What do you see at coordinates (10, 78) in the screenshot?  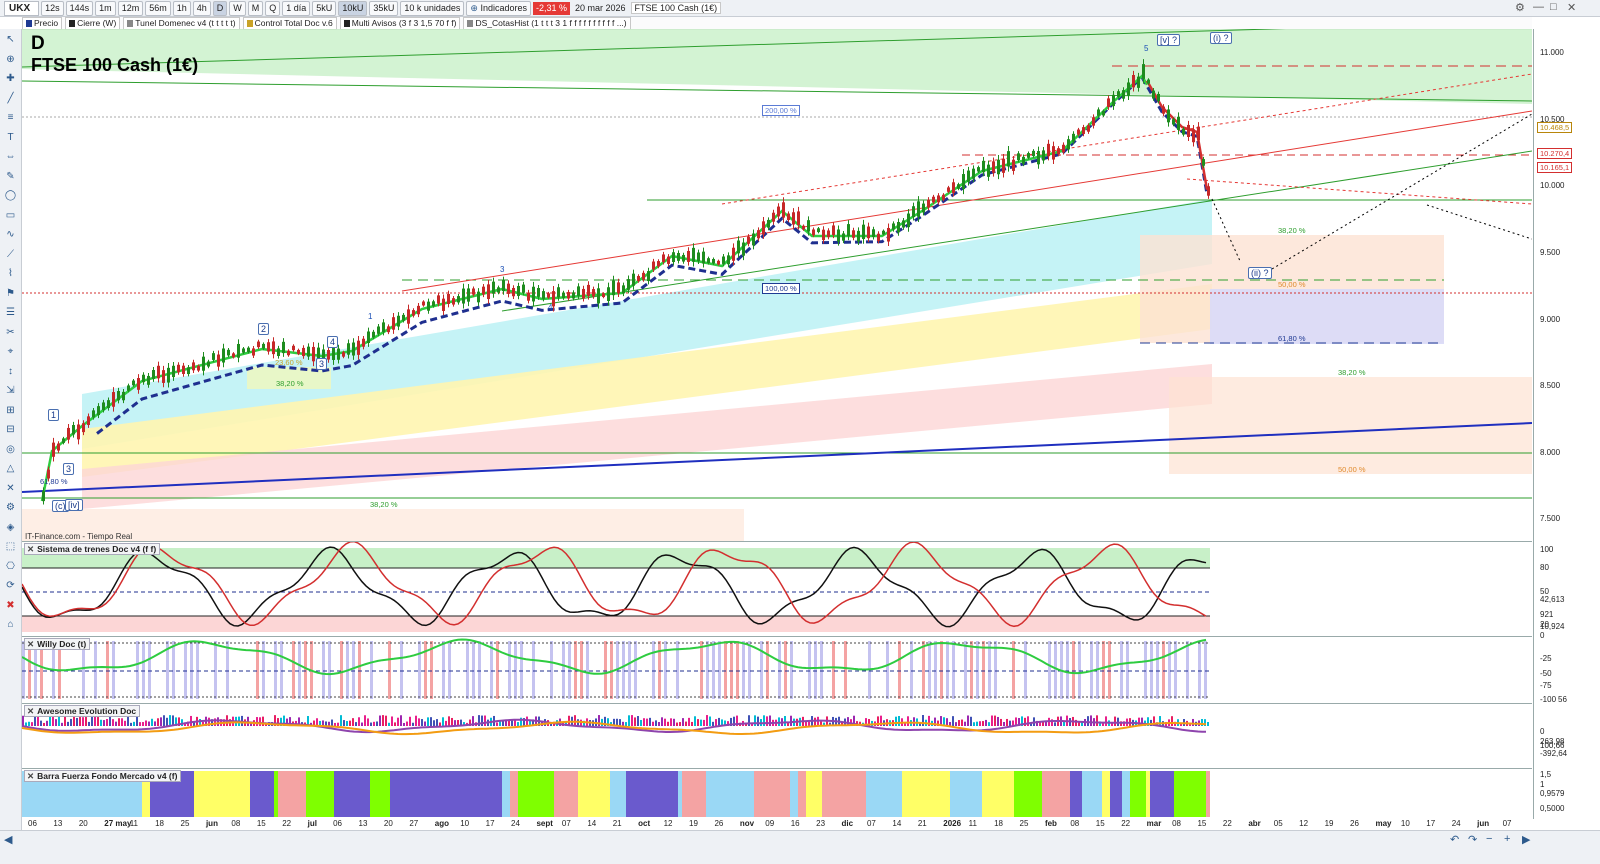 I see `drawing-tool-icon: ✚` at bounding box center [10, 78].